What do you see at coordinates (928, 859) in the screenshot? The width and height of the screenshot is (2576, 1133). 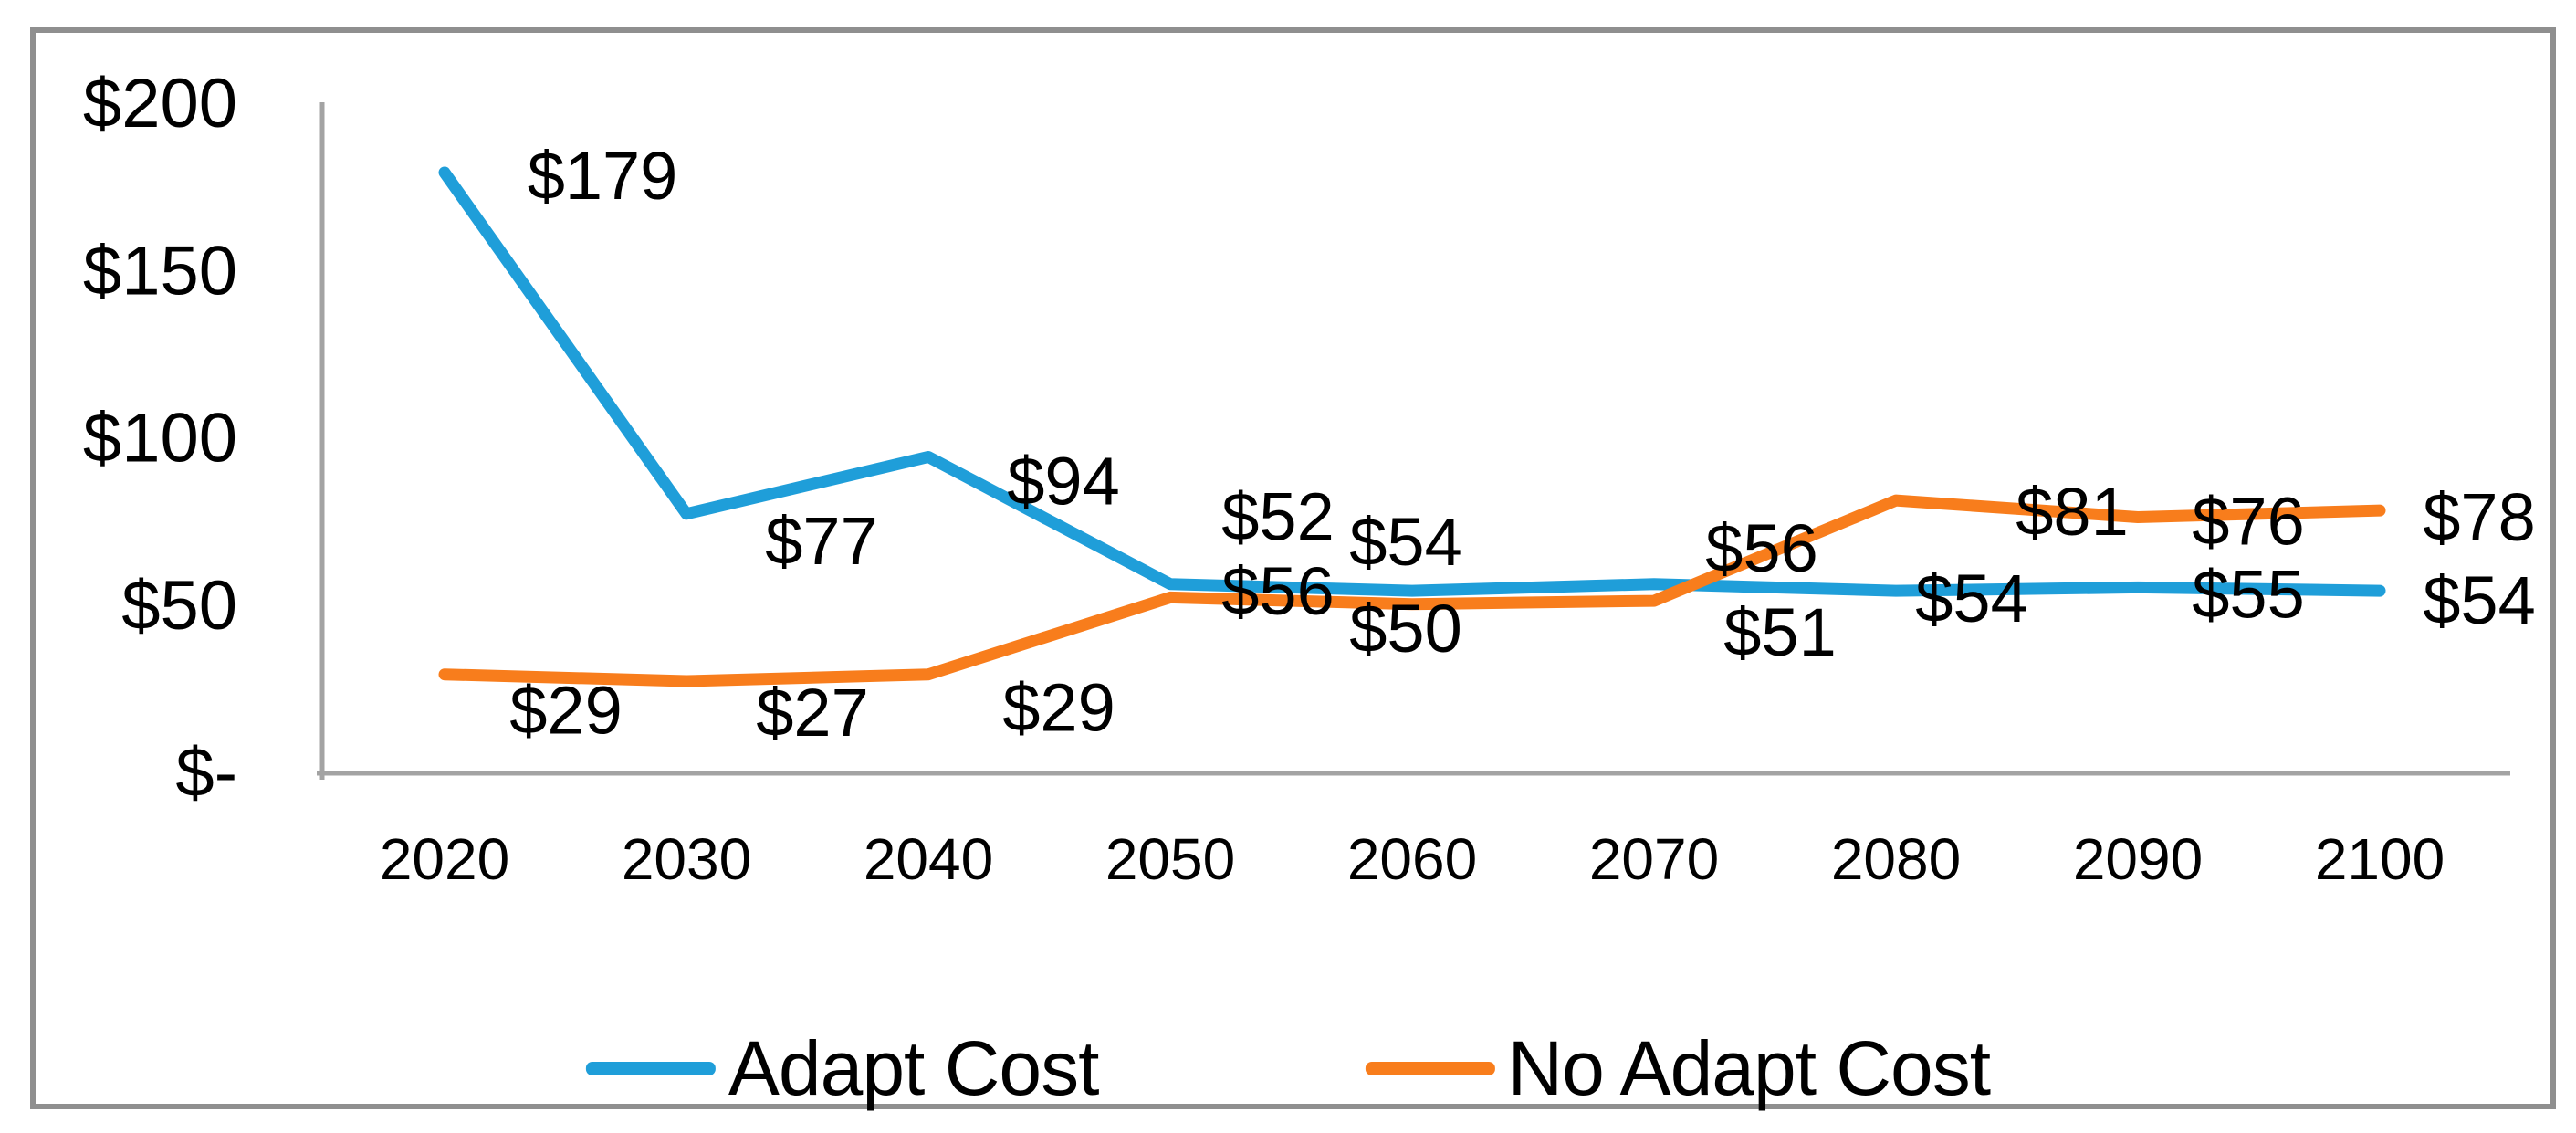 I see `x-tick-label: 2040` at bounding box center [928, 859].